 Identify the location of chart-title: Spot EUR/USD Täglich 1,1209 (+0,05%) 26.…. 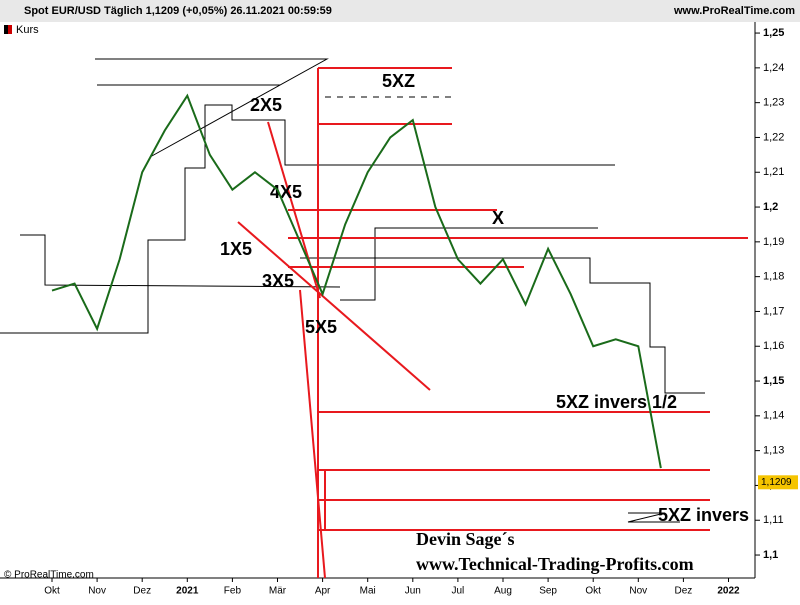
(178, 11).